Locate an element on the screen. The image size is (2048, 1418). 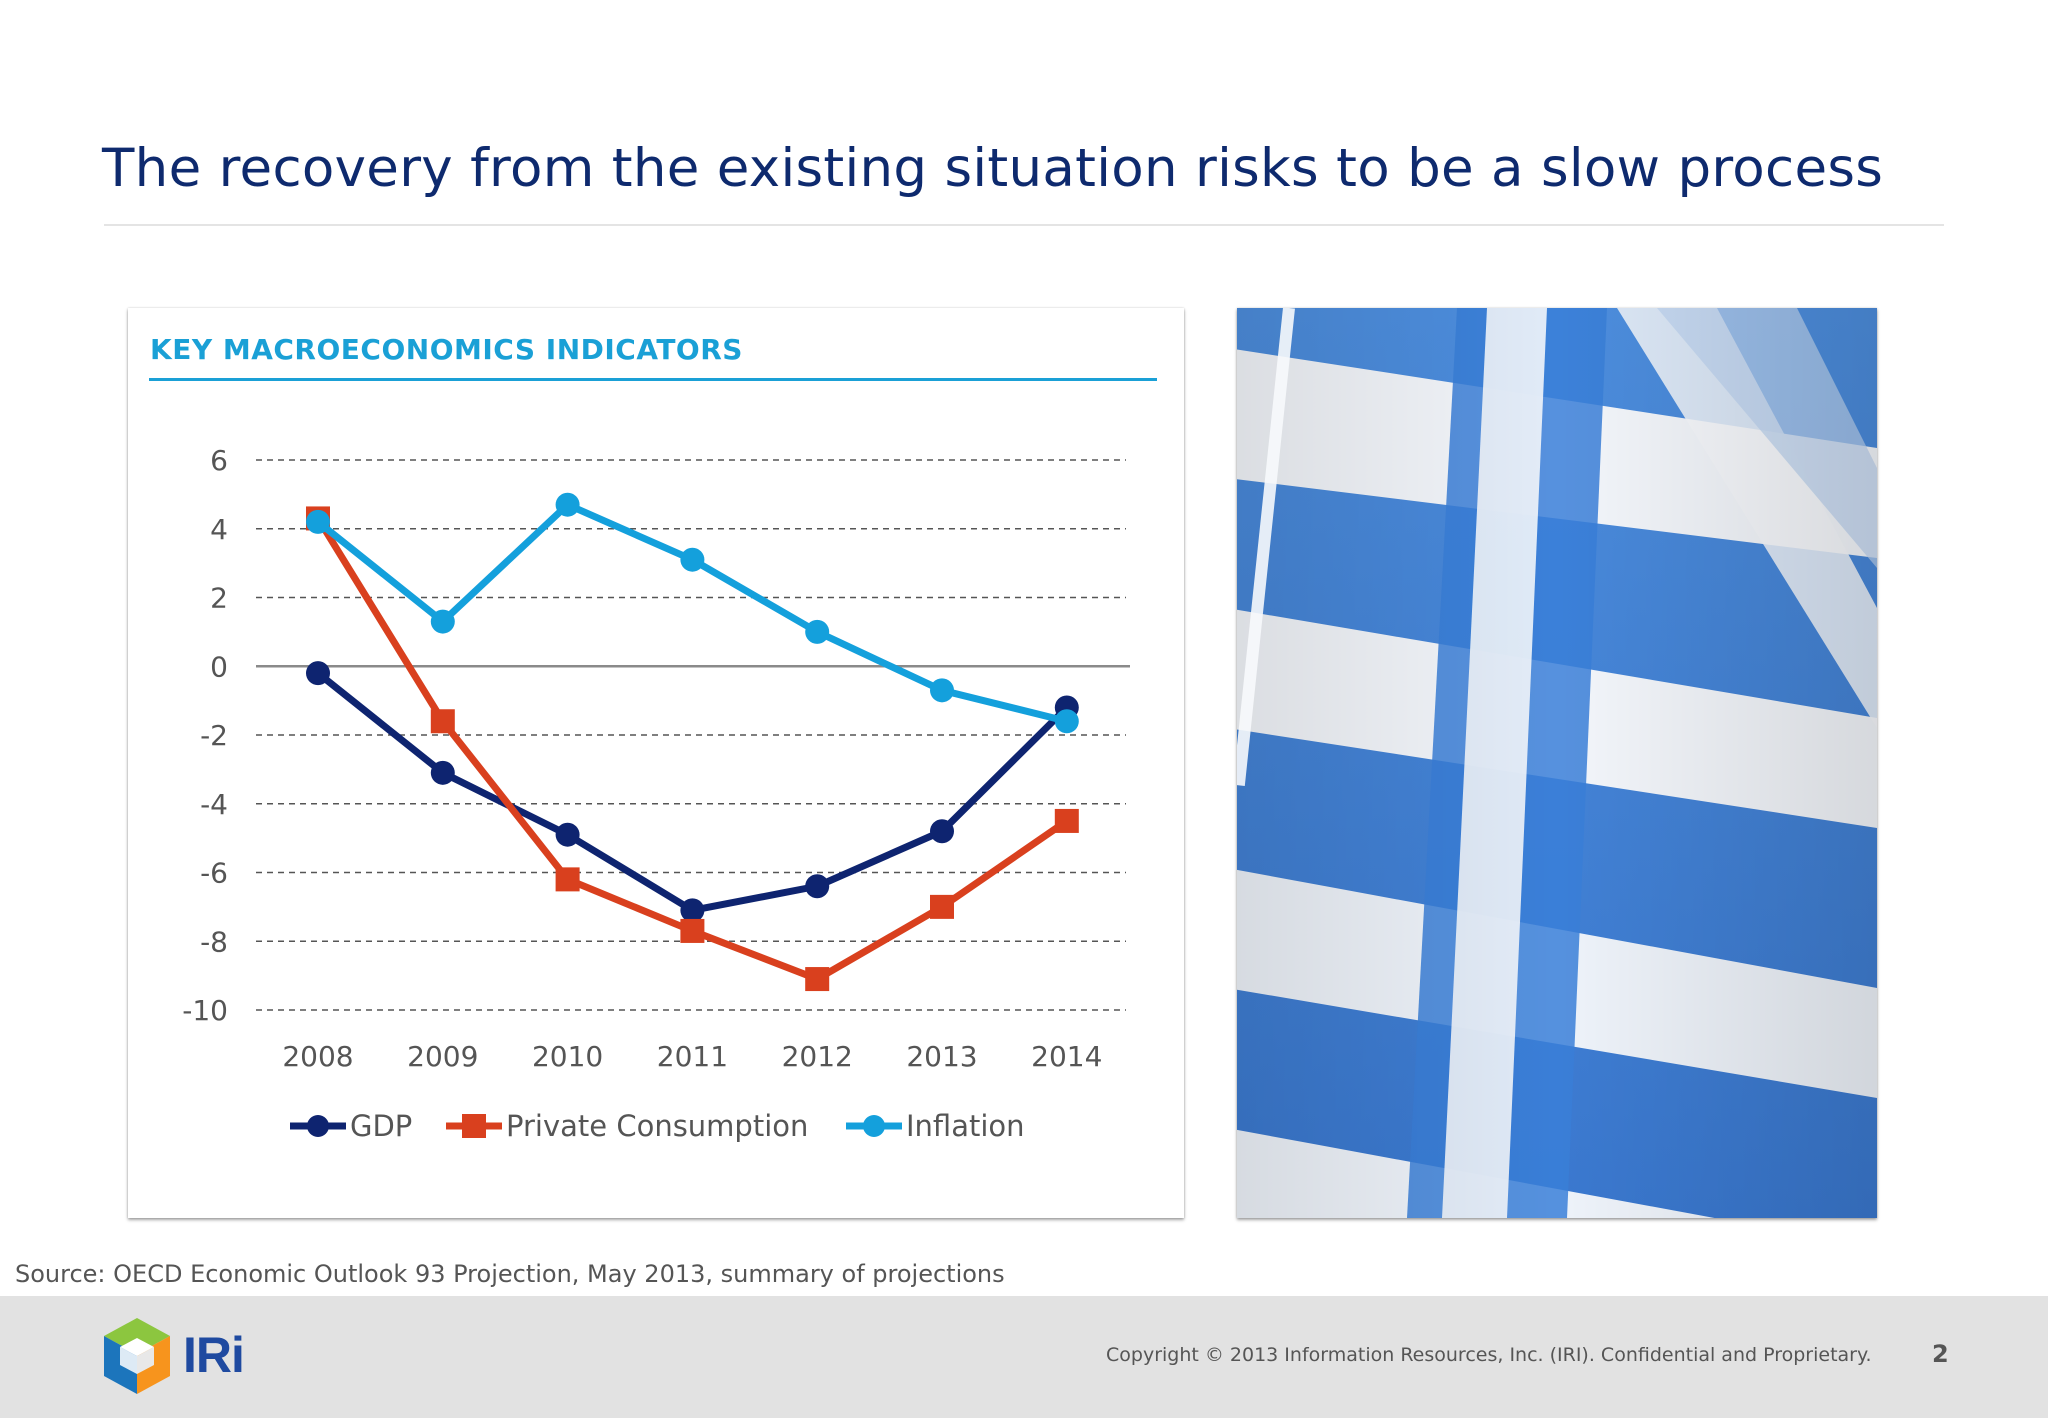
series-inflation is located at coordinates (692, 613).